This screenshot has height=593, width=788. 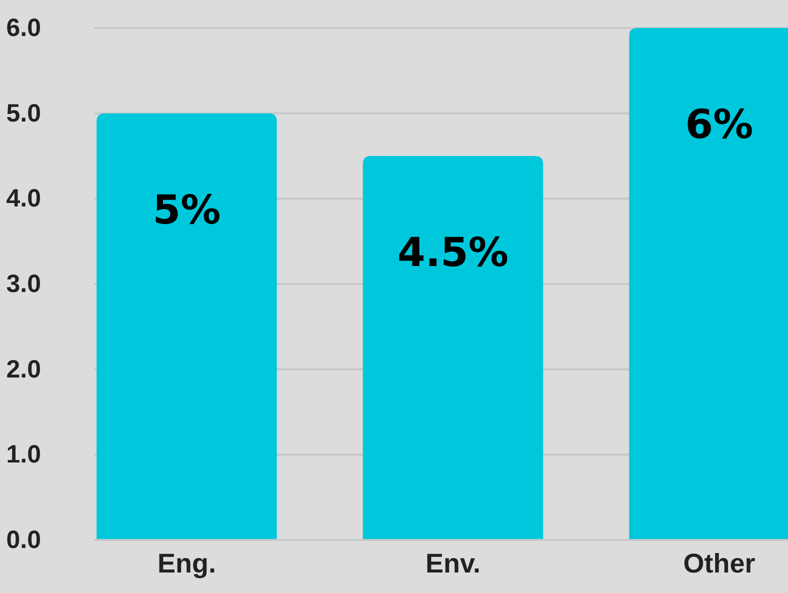 I want to click on y-tick-label: 2.0, so click(x=23, y=369).